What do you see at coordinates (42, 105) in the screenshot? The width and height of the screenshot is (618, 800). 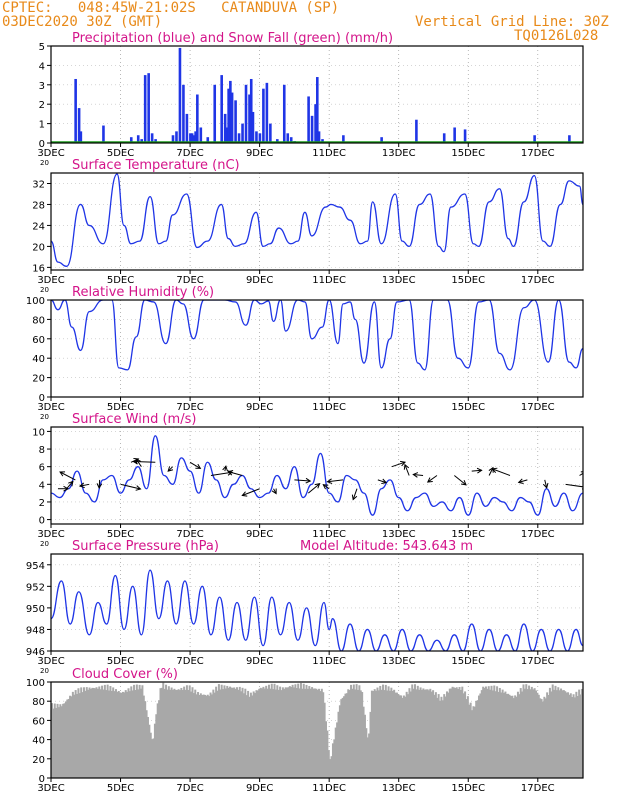 I see `y-tick-label: 2` at bounding box center [42, 105].